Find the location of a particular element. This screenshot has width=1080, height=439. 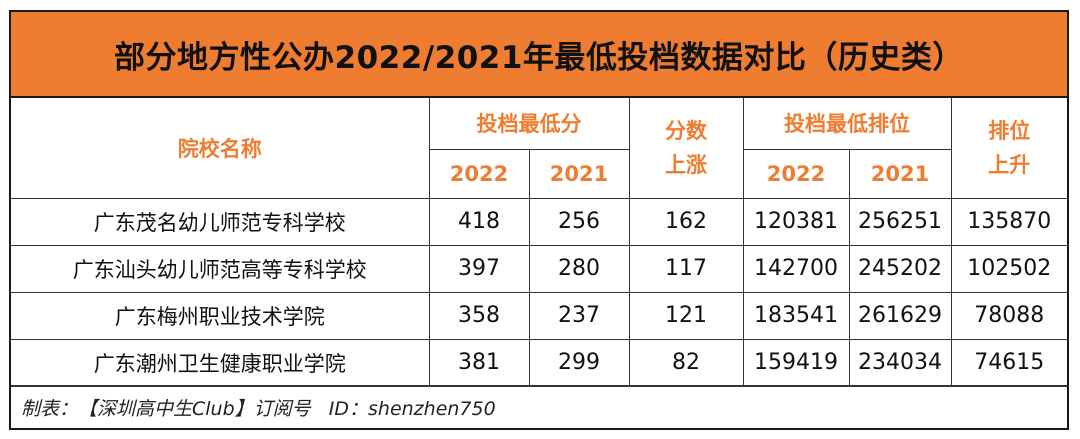

header-score-rise-line2: 上涨 is located at coordinates (686, 164).